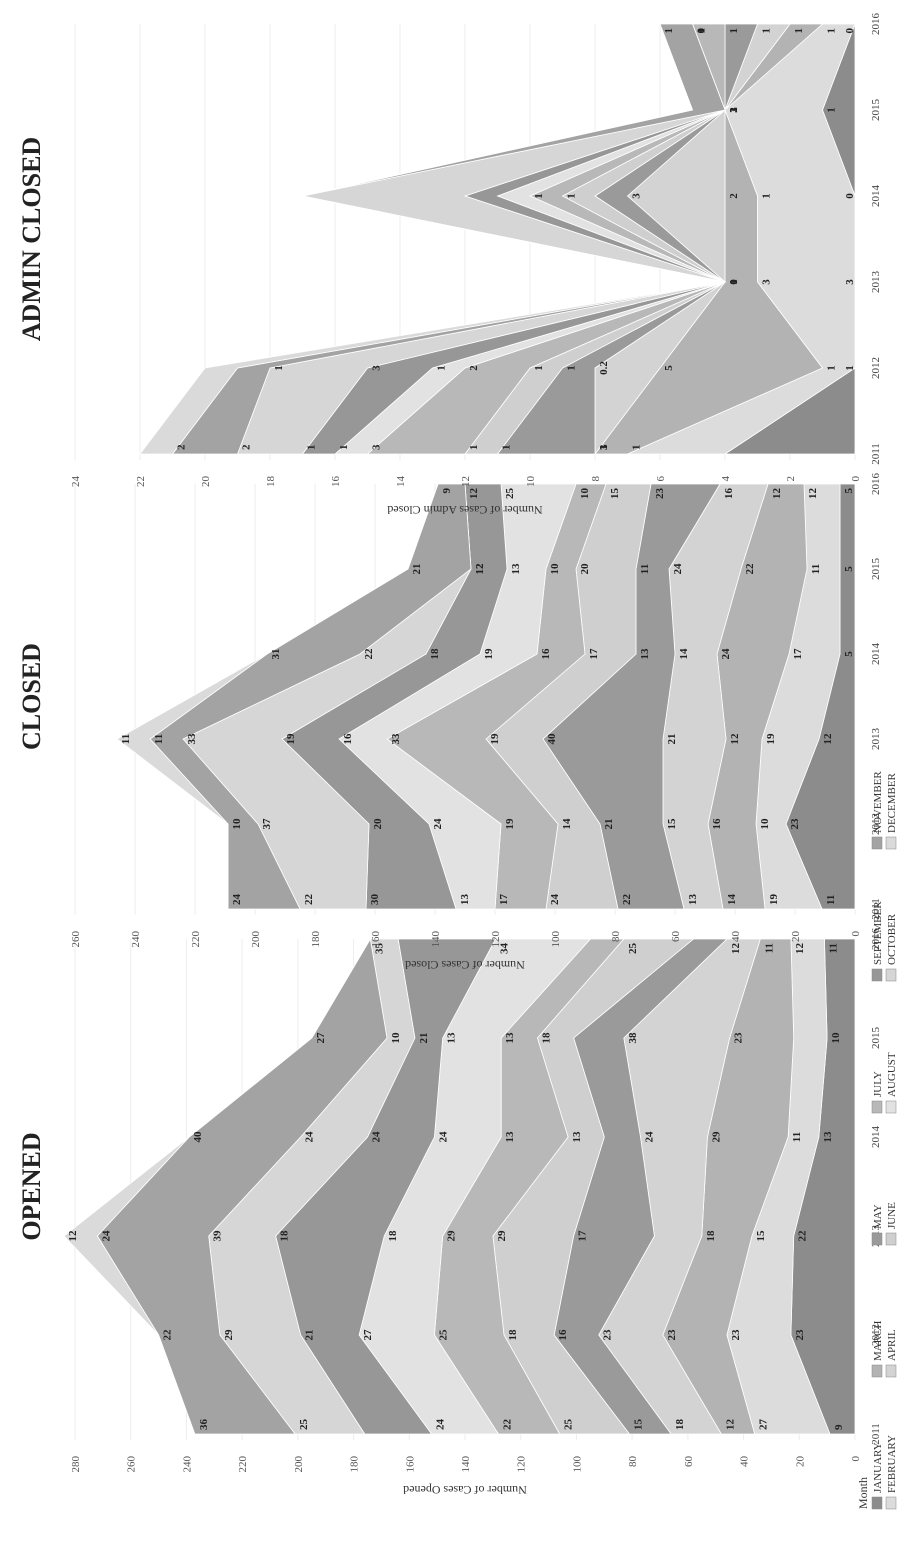 This screenshot has height=1549, width=899. I want to click on data-label: 13, so click(452, 1038).